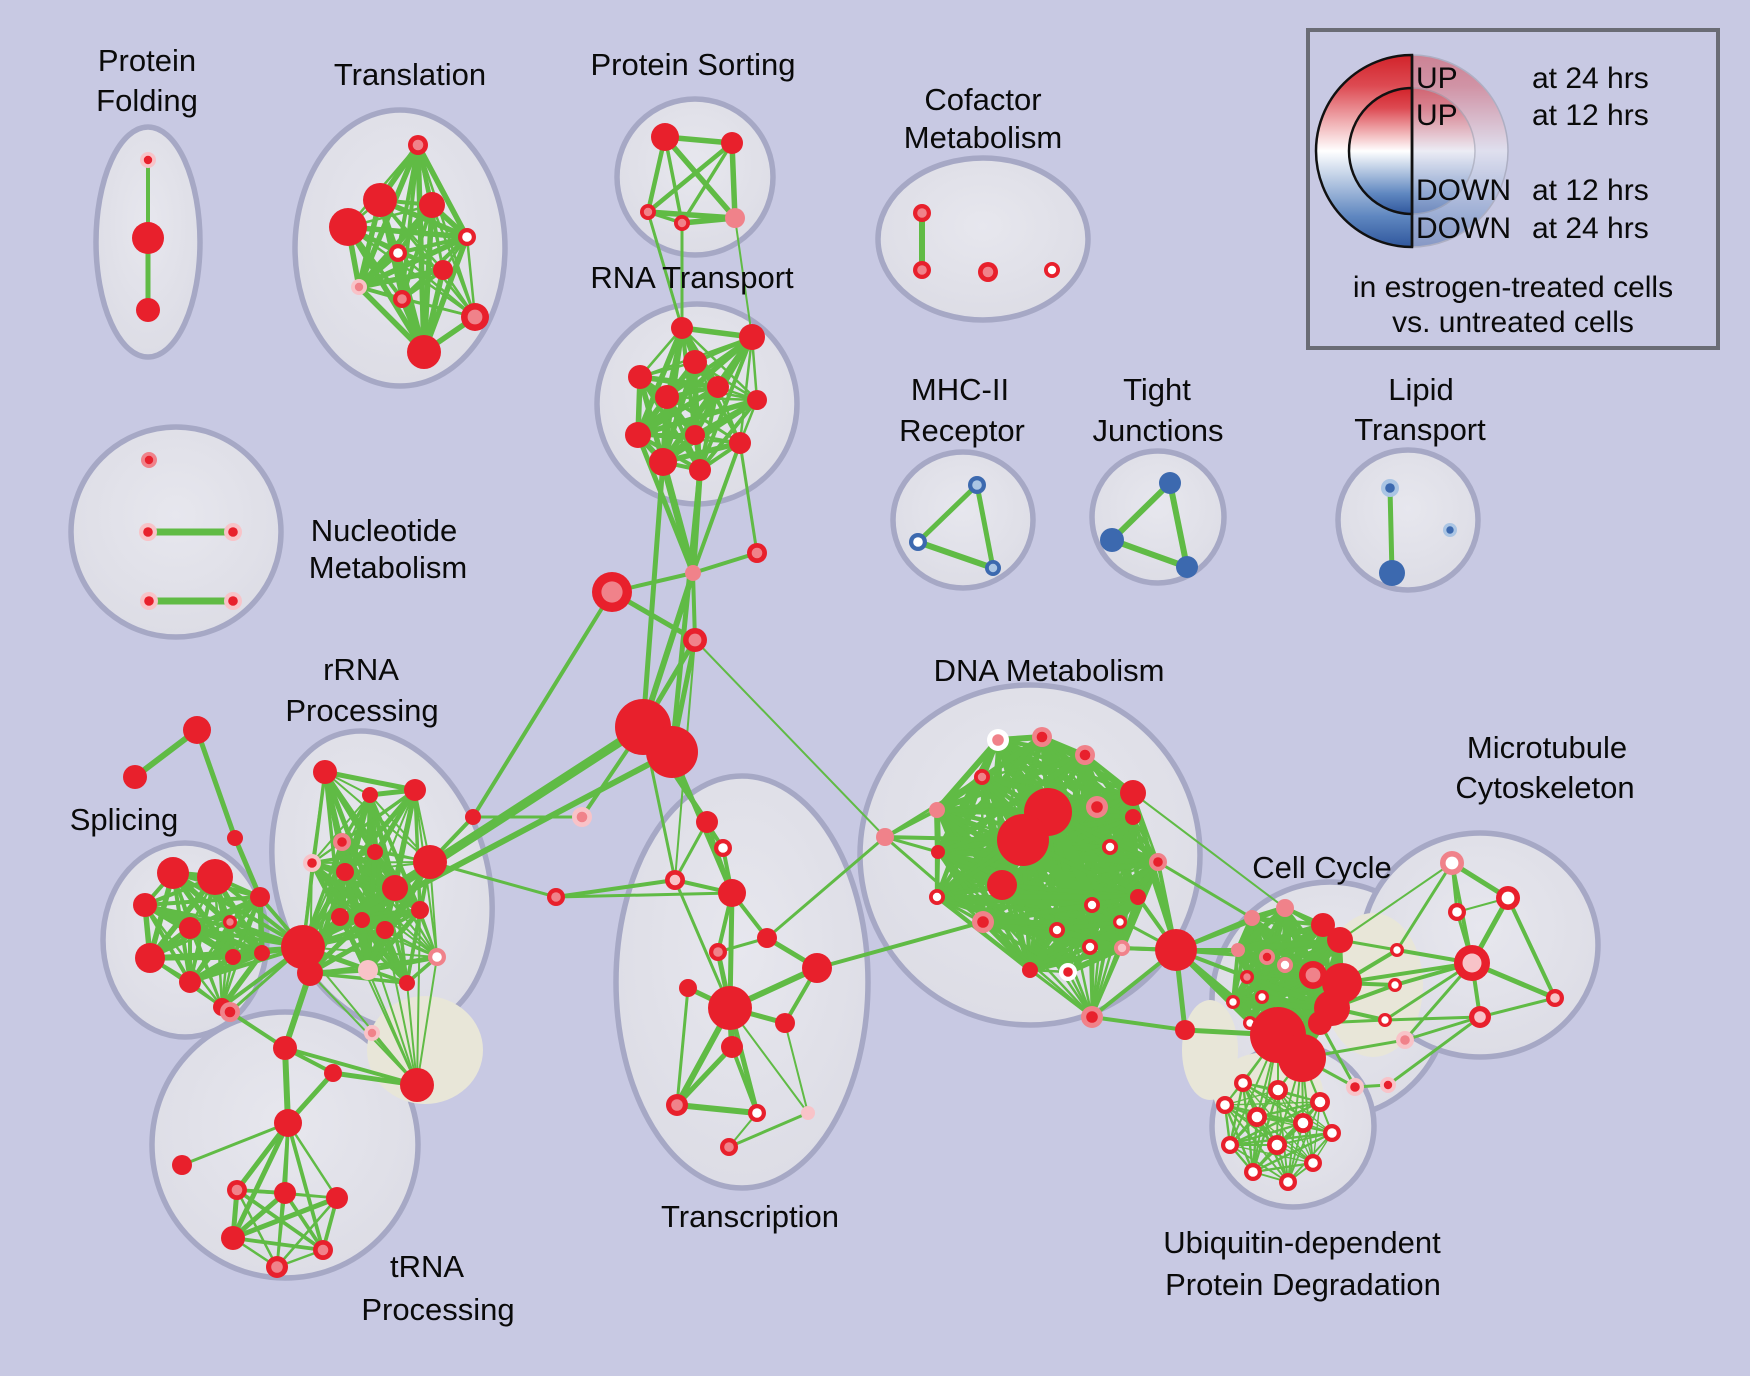 This screenshot has width=1750, height=1376. Describe the element at coordinates (993, 568) in the screenshot. I see `gene-node-mh3` at that location.